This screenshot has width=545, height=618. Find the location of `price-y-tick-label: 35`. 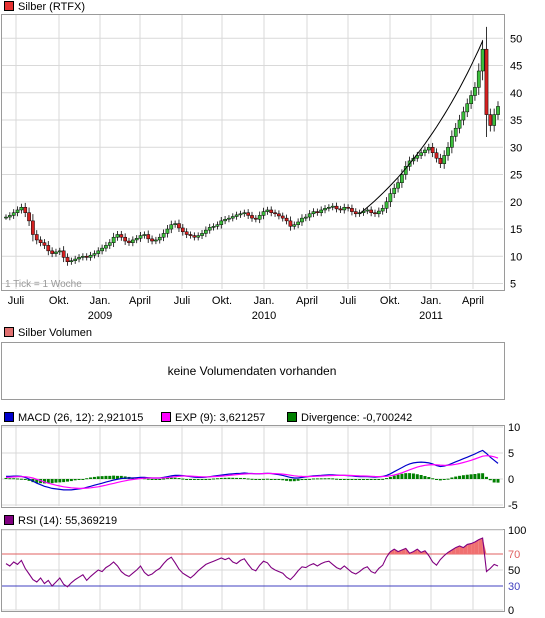

price-y-tick-label: 35 is located at coordinates (516, 121).